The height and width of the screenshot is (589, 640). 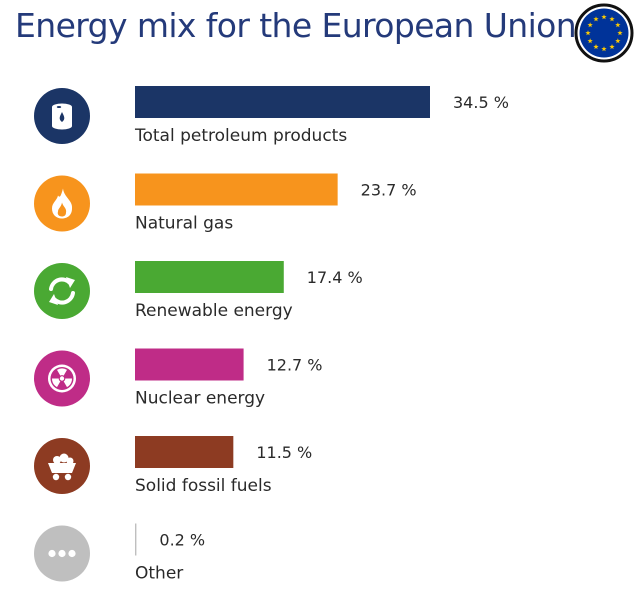 I want to click on category-label: Other, so click(x=159, y=574).